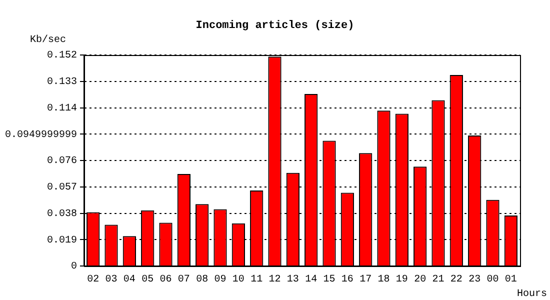  I want to click on y-tick-label: 0.0949999999, so click(41, 135).